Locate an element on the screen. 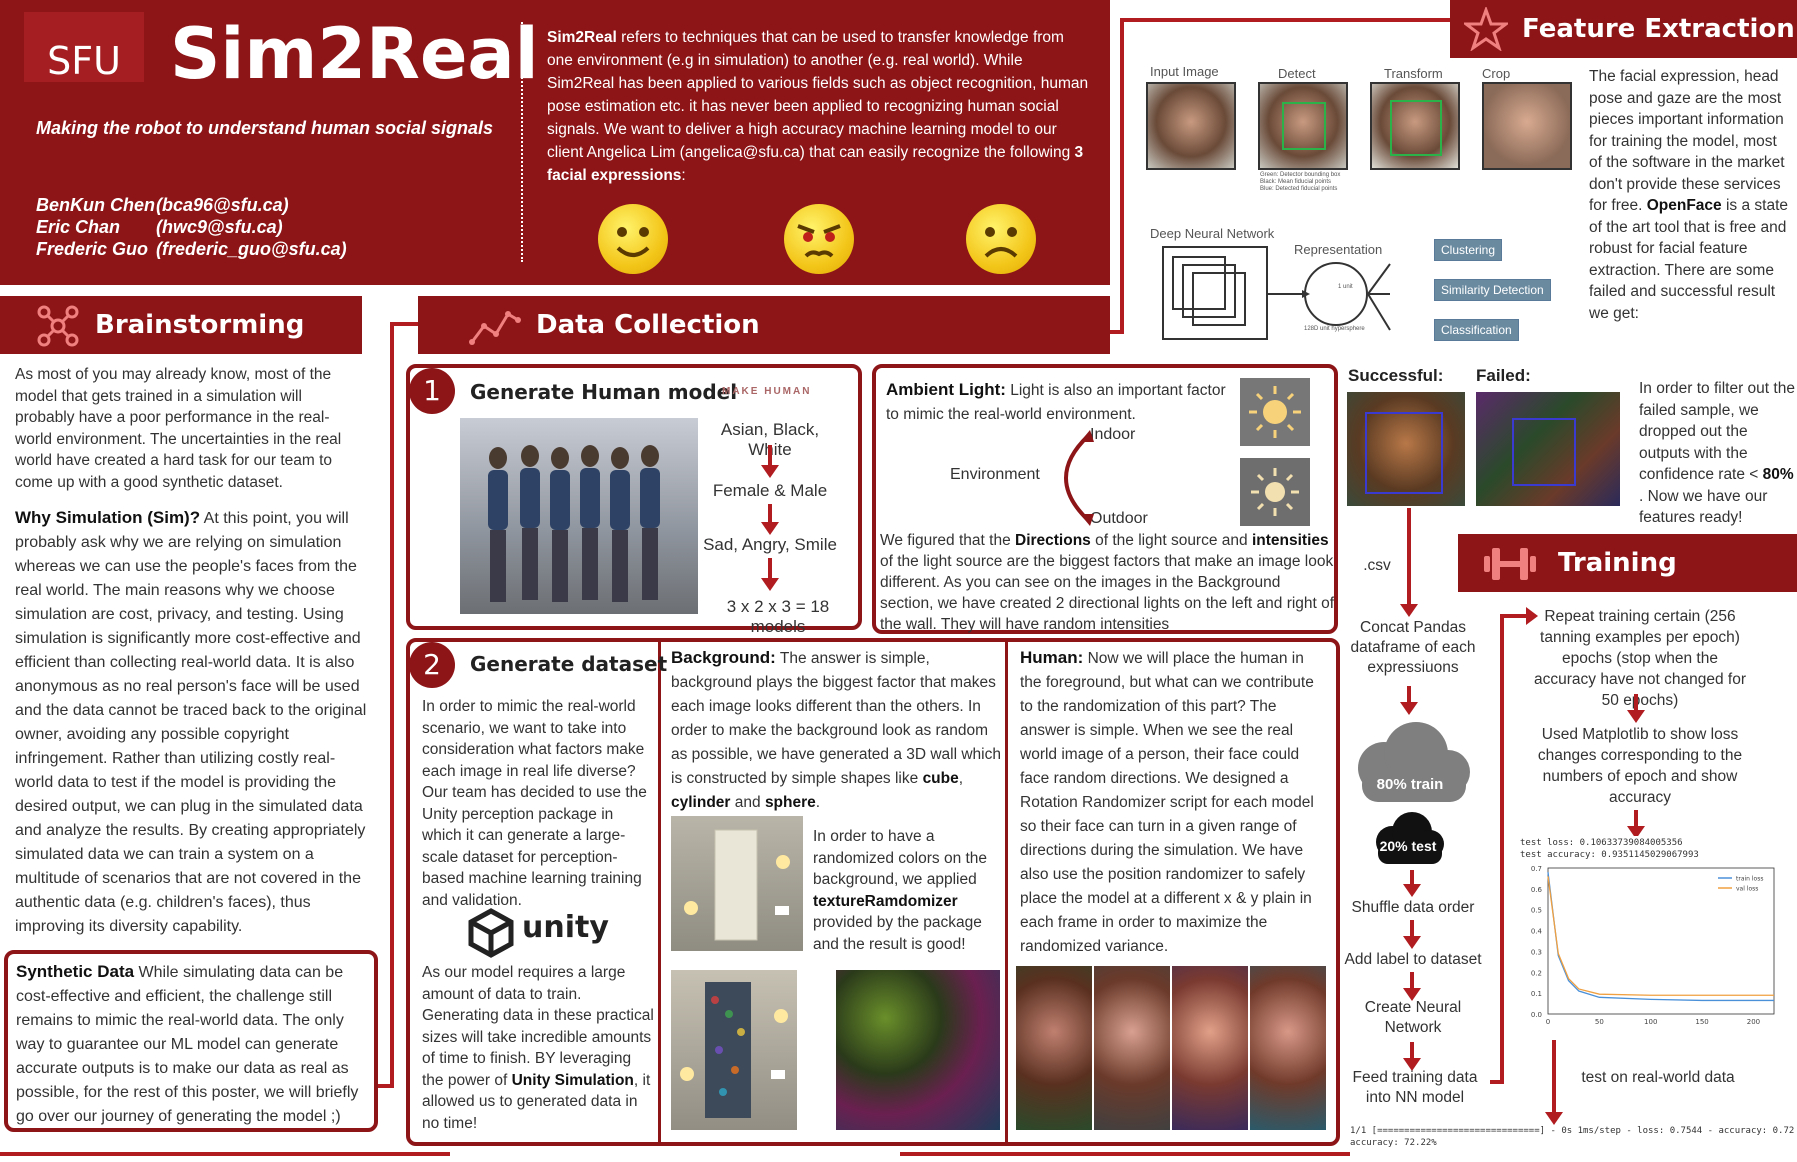 This screenshot has height=1162, width=1797. sfu-logo: SFU is located at coordinates (84, 47).